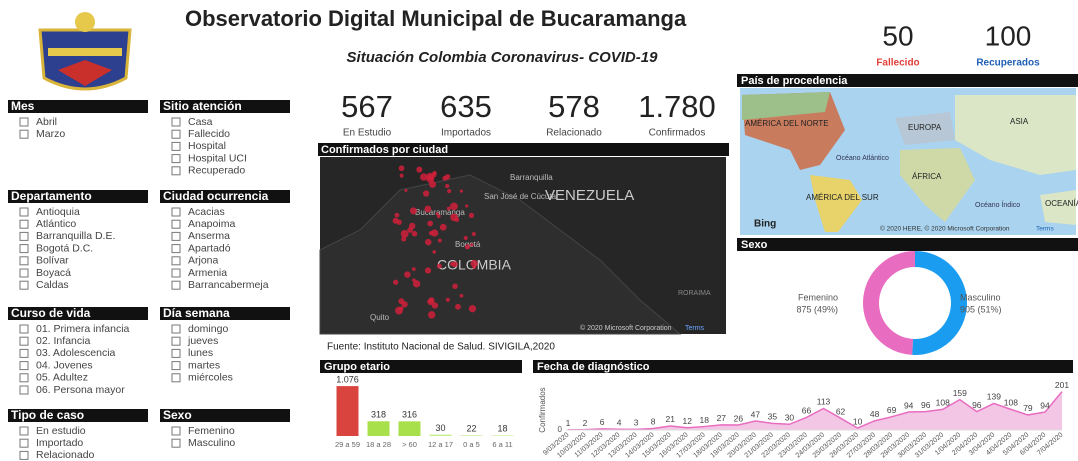 This screenshot has width=1078, height=461. I want to click on map-label: San José de Cúcuta, so click(520, 196).